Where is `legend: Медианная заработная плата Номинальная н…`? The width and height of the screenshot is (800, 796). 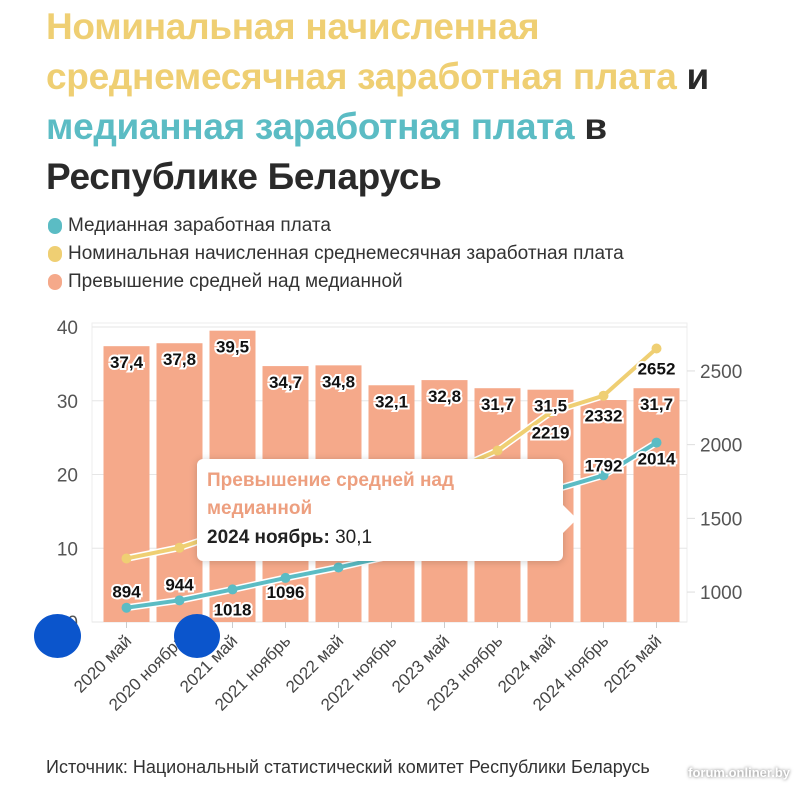
legend: Медианная заработная плата Номинальная н… is located at coordinates (336, 254).